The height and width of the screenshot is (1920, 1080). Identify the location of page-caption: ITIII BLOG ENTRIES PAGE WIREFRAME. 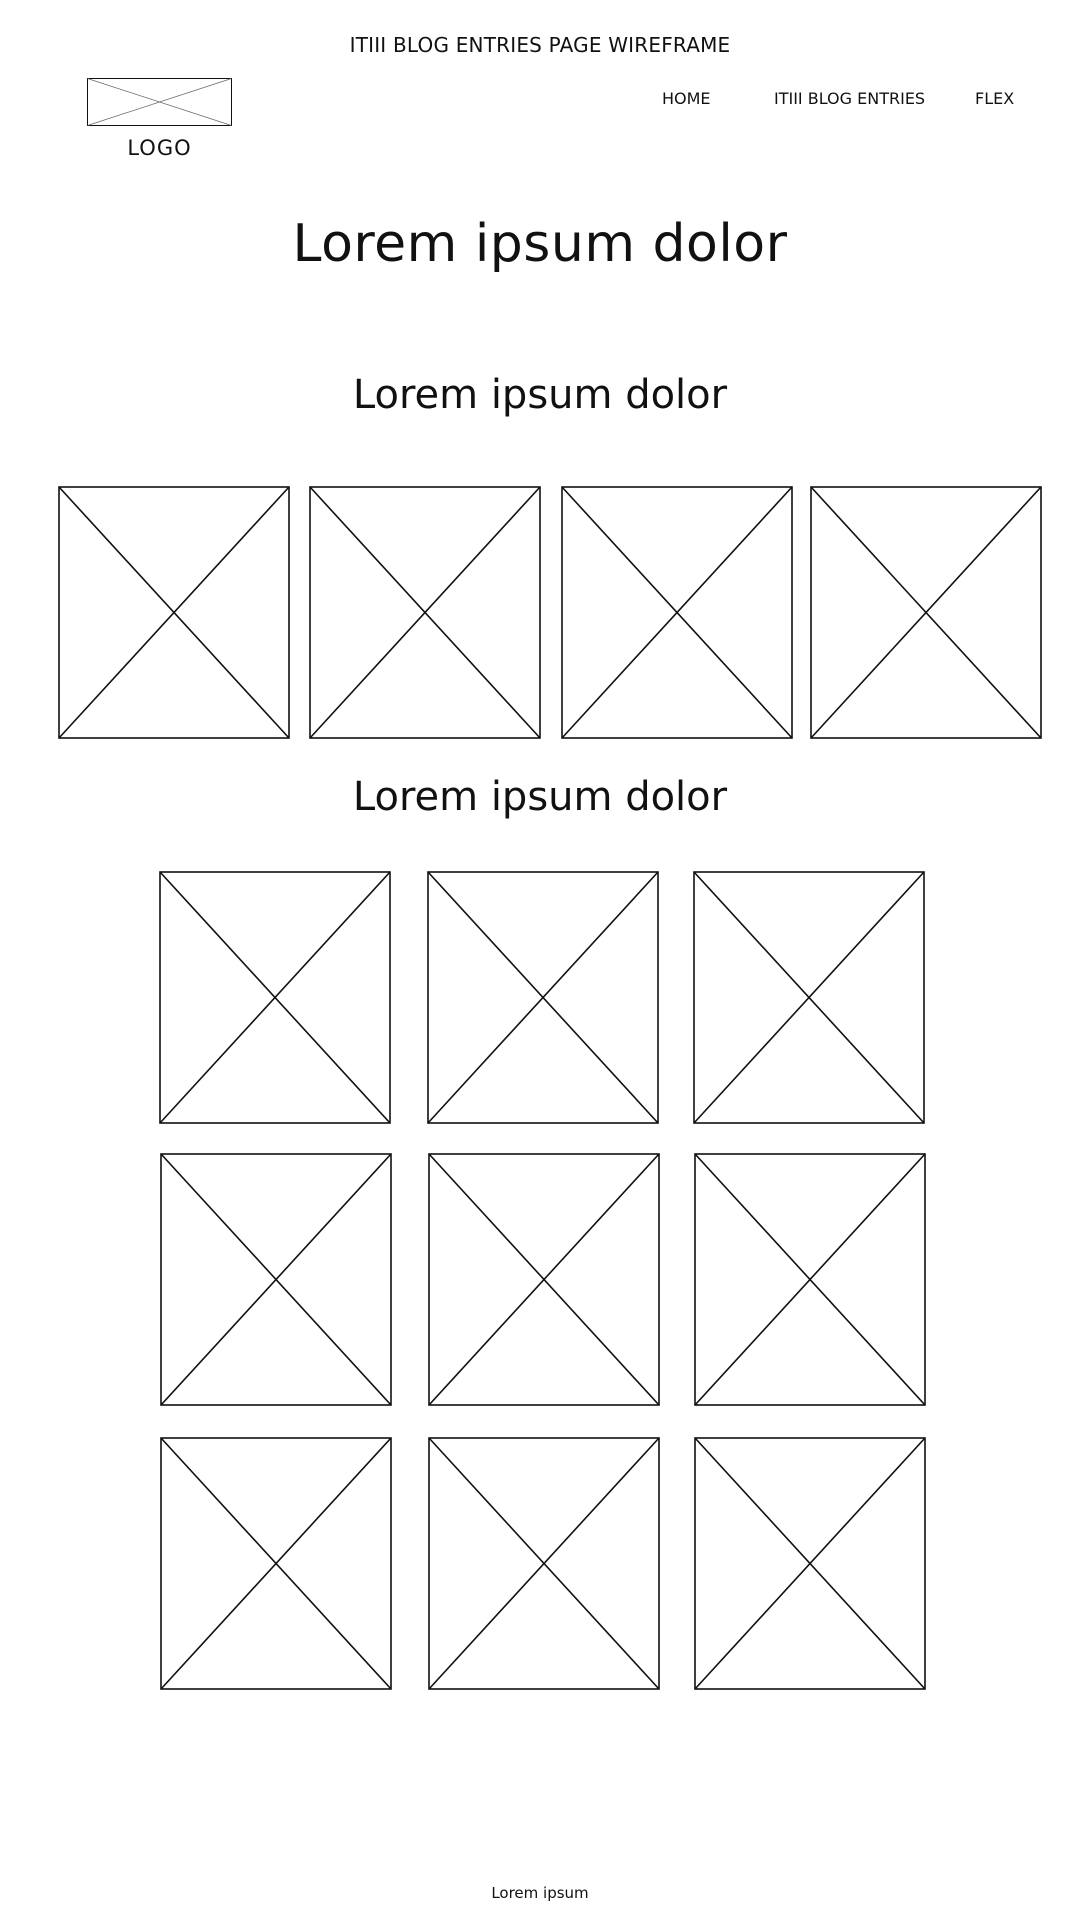
(540, 45).